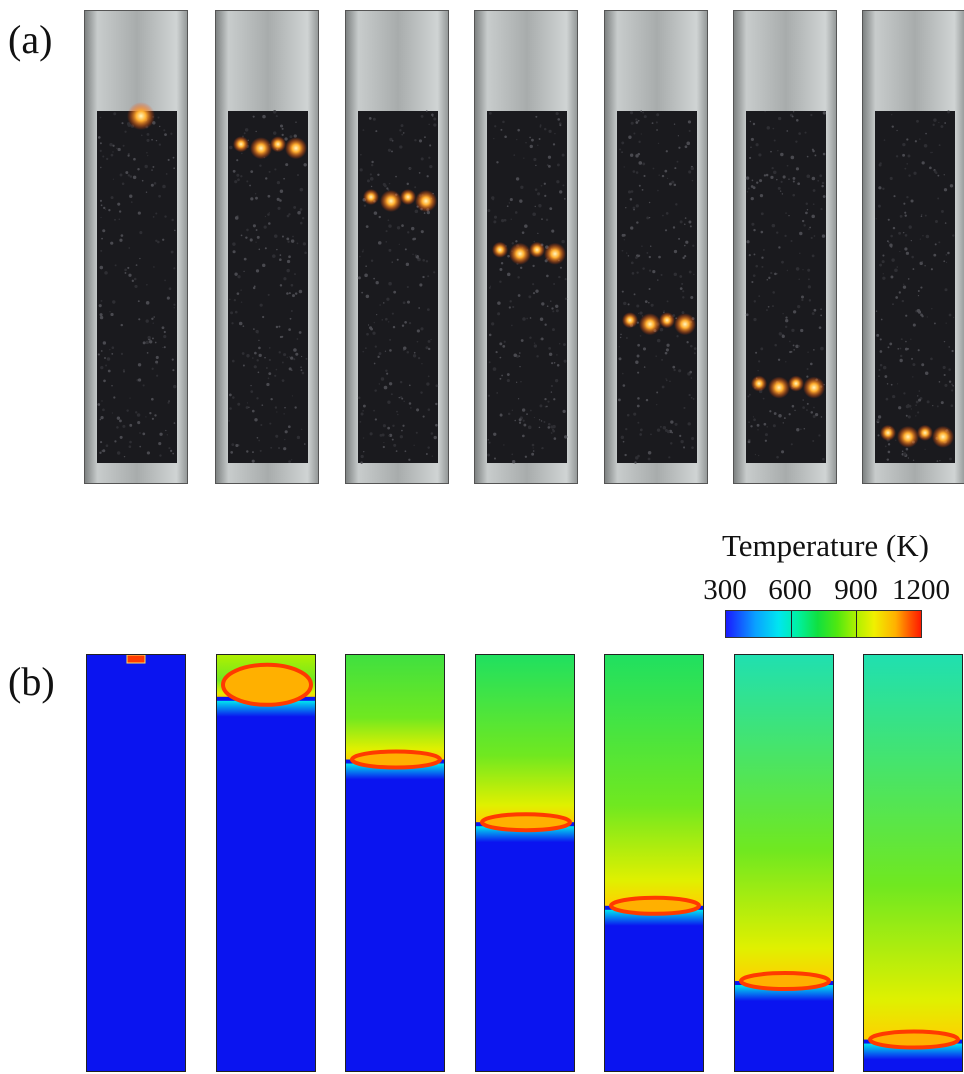  Describe the element at coordinates (655, 905) in the screenshot. I see `combustion-front` at that location.